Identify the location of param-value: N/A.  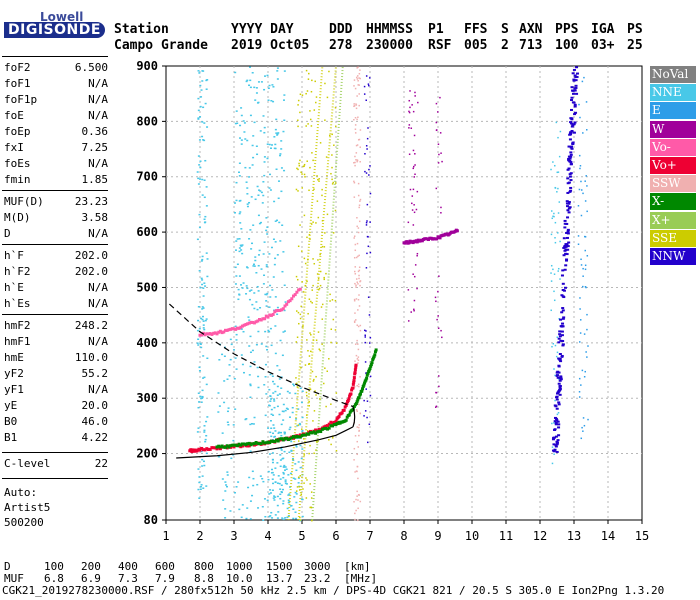
(98, 115).